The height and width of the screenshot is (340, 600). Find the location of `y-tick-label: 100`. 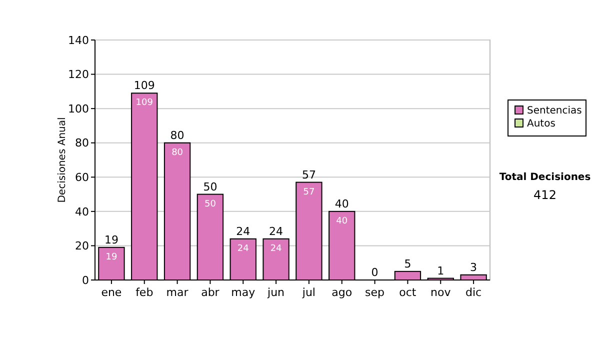

y-tick-label: 100 is located at coordinates (78, 109).